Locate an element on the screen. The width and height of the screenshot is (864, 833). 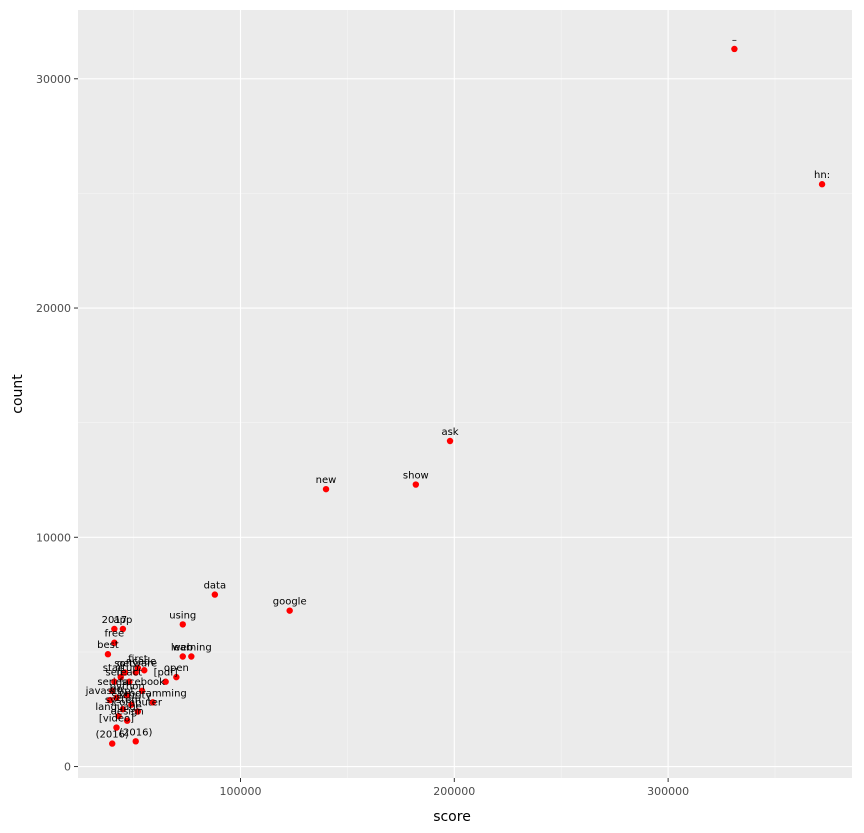
point-label: web is located at coordinates (182, 647).